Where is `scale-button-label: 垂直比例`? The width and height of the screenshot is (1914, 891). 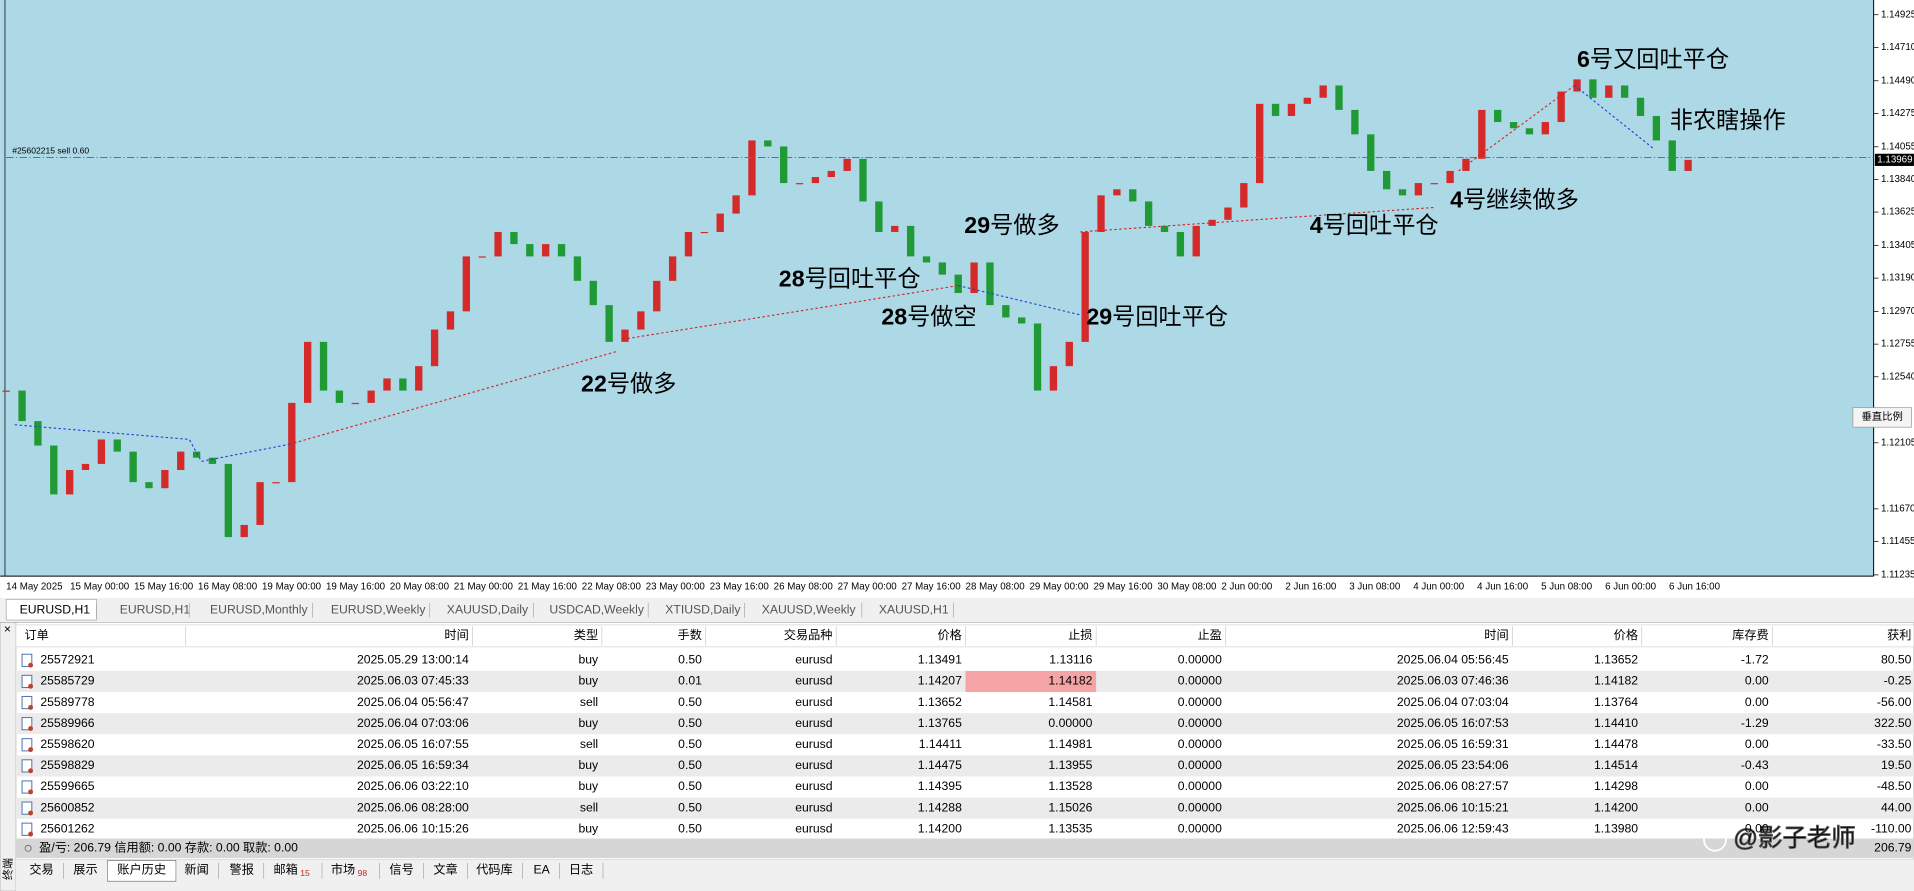
scale-button-label: 垂直比例 is located at coordinates (1881, 416).